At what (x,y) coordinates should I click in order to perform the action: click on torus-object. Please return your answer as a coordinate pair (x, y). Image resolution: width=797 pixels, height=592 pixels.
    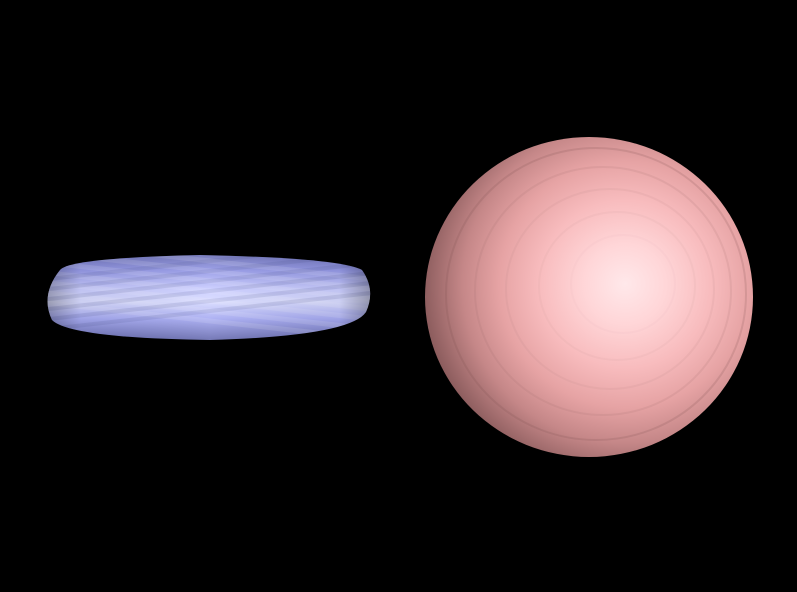
    Looking at the image, I should click on (209, 297).